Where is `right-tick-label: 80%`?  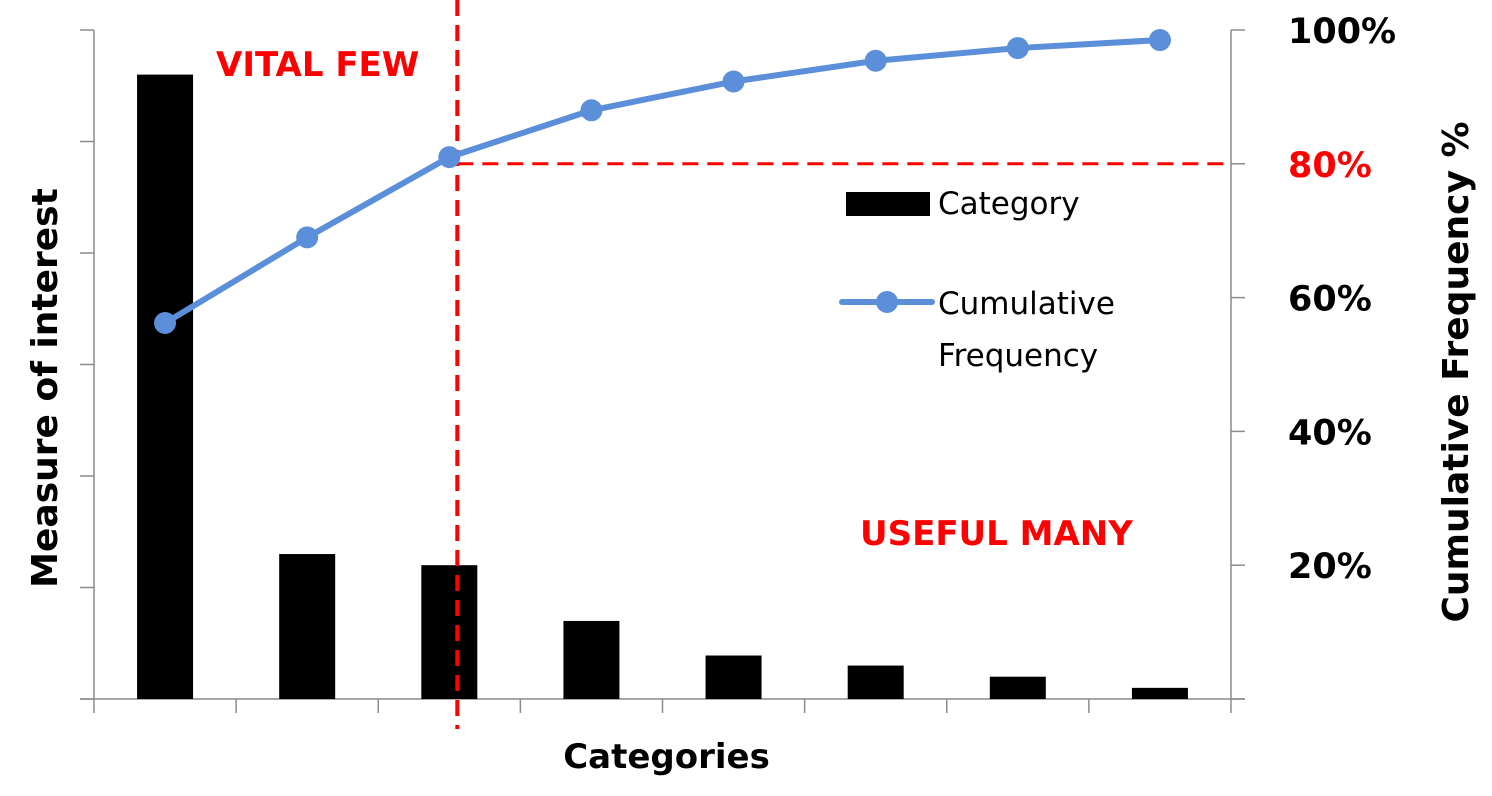 right-tick-label: 80% is located at coordinates (1330, 166).